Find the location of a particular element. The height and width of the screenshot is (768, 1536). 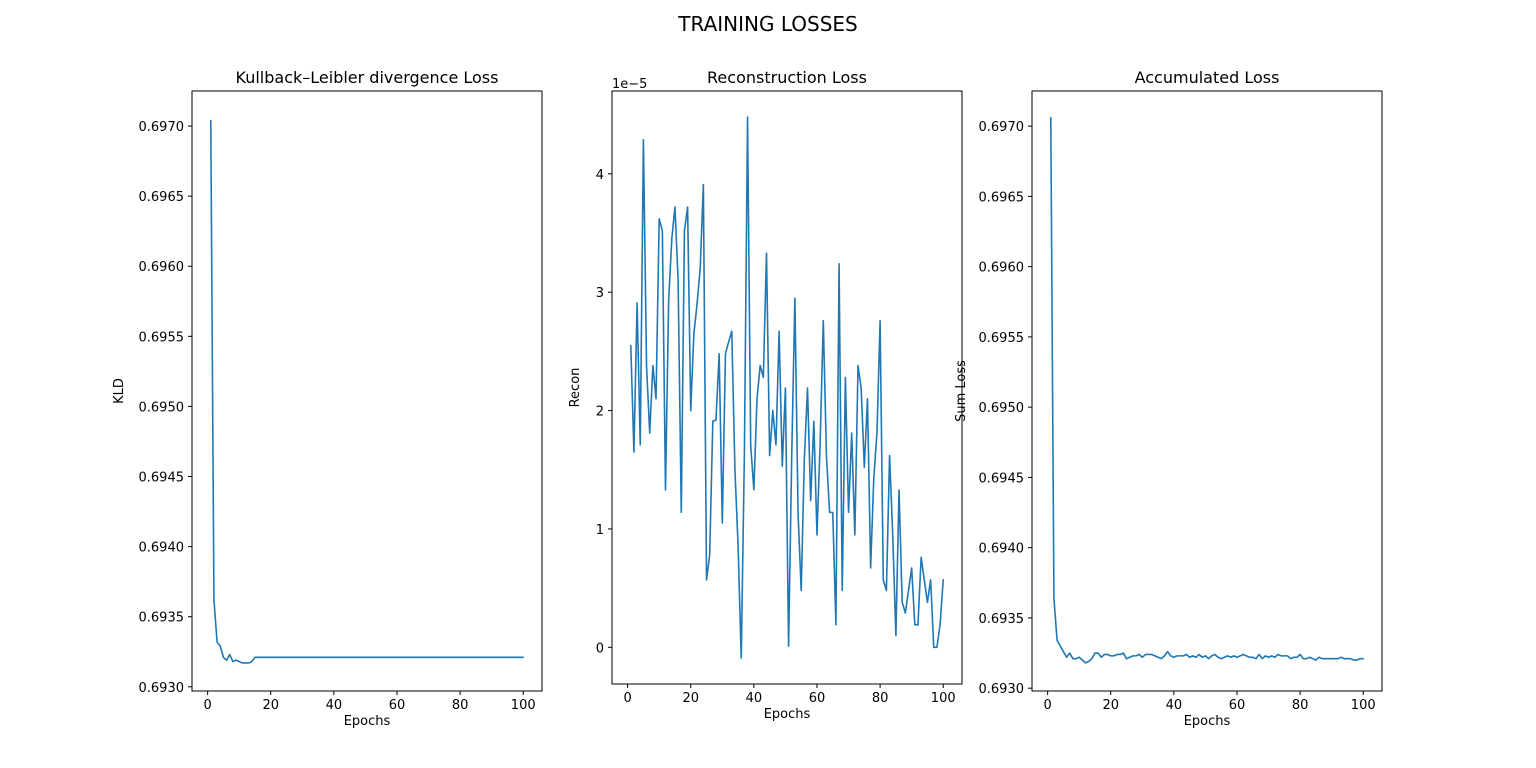

subplot-title: Accumulated Loss is located at coordinates (1207, 77).